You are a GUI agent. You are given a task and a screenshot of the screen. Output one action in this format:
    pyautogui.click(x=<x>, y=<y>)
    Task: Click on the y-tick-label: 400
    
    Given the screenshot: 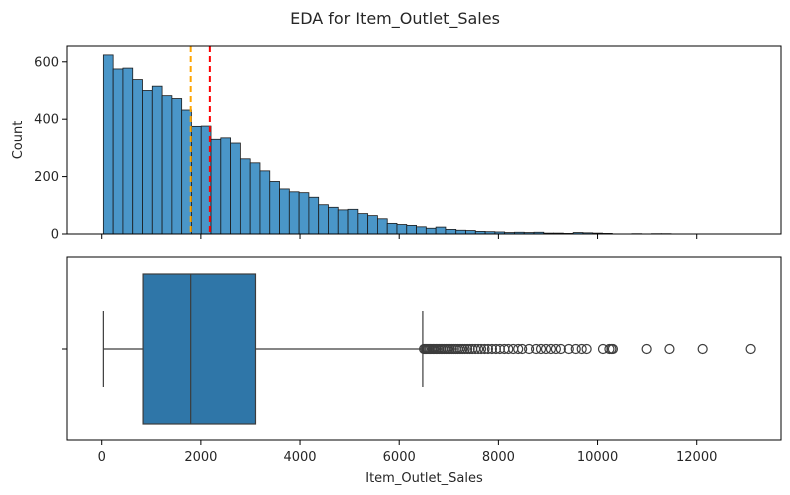 What is the action you would take?
    pyautogui.click(x=46, y=120)
    